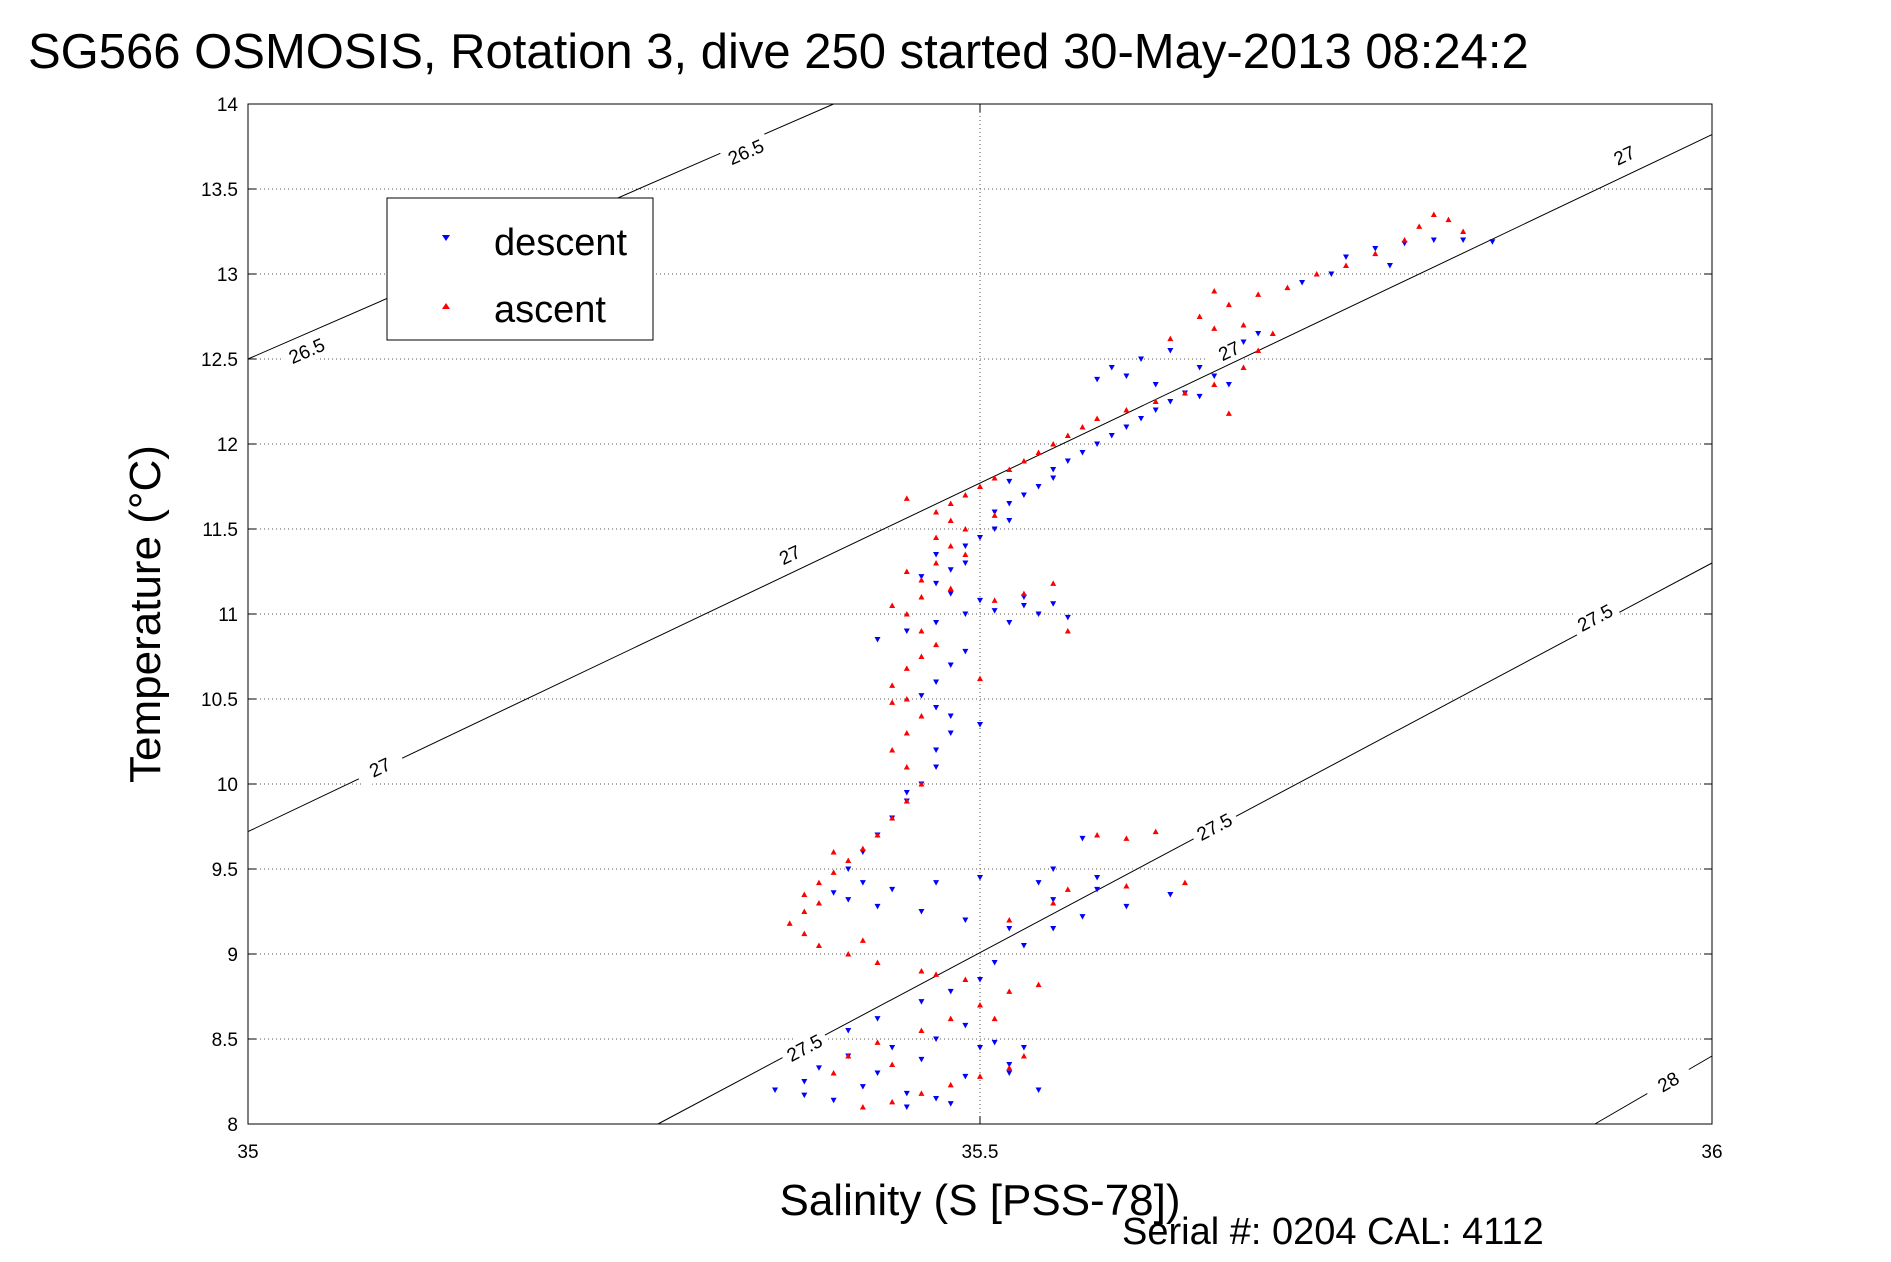 The height and width of the screenshot is (1262, 1891). What do you see at coordinates (220, 530) in the screenshot?
I see `y-tick-label: 11.5` at bounding box center [220, 530].